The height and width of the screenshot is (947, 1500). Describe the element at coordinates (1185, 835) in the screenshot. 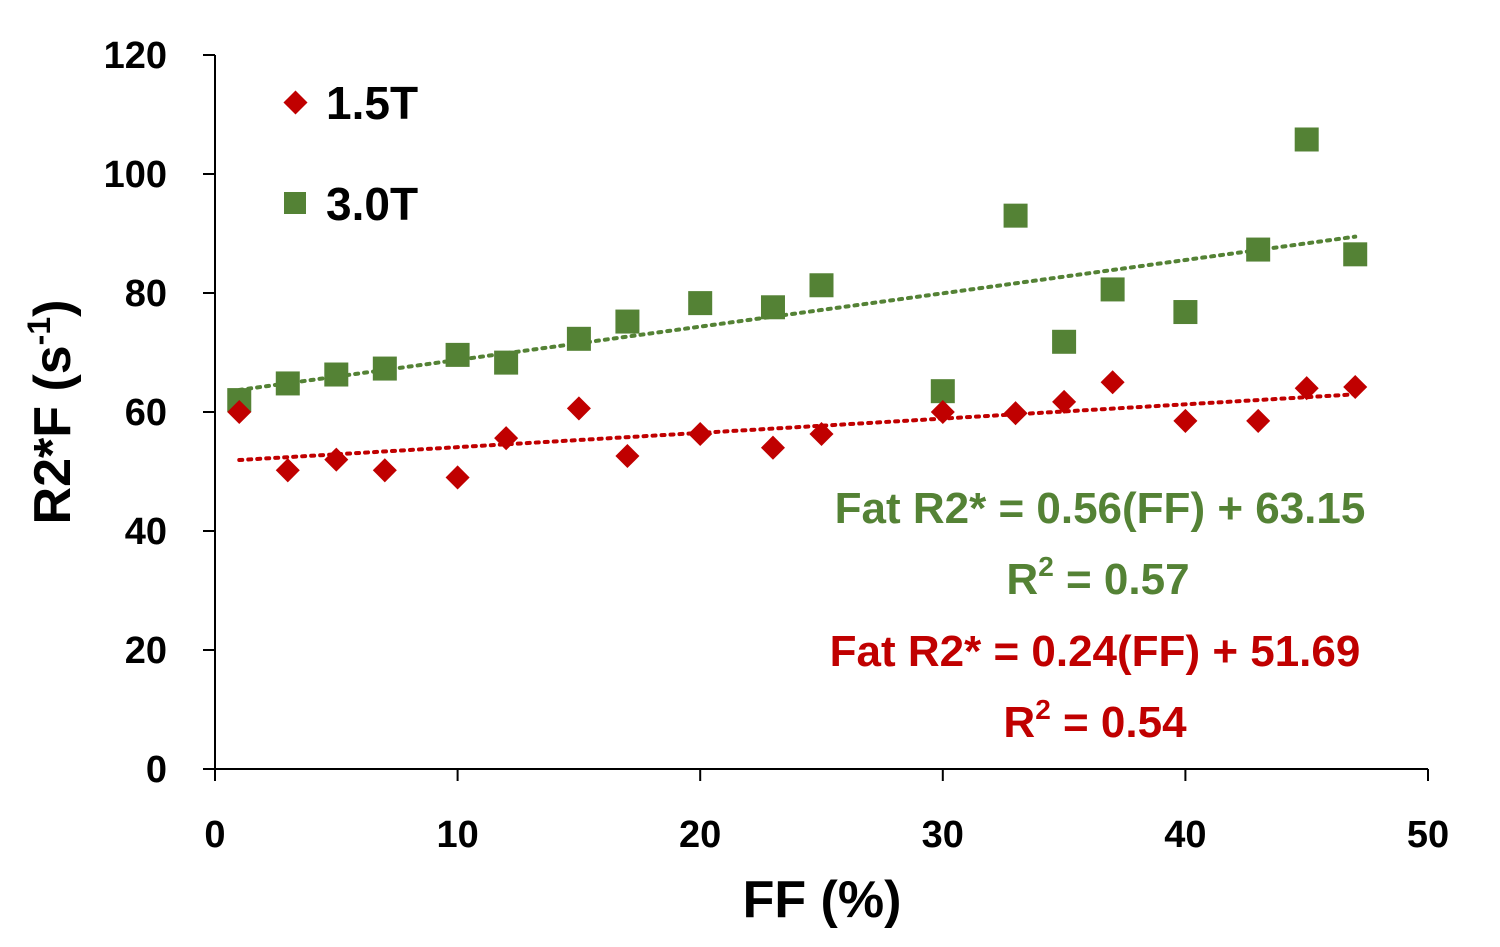

I see `x-tick-label: 40` at that location.